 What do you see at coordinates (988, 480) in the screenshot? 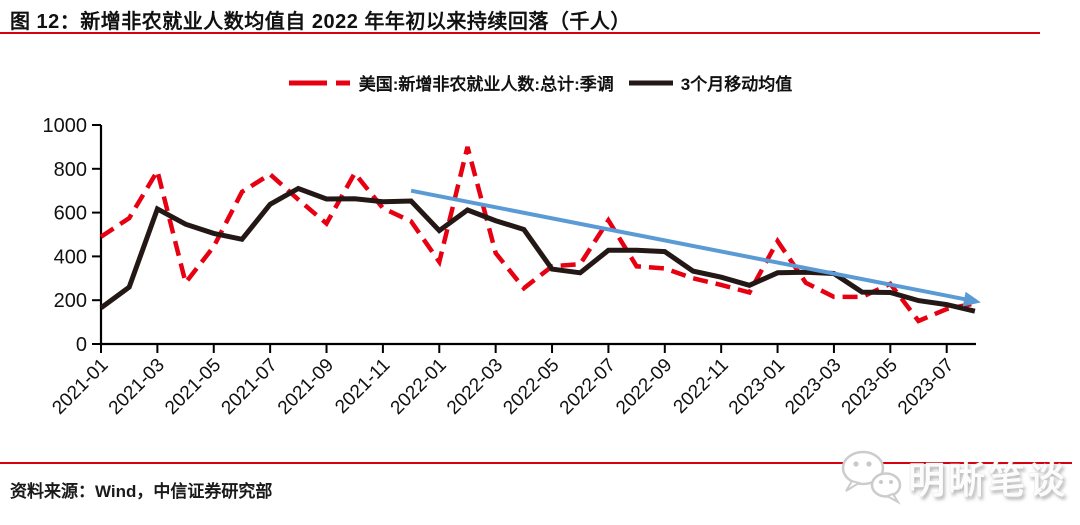
I see `watermark-text: 明晰笔谈` at bounding box center [988, 480].